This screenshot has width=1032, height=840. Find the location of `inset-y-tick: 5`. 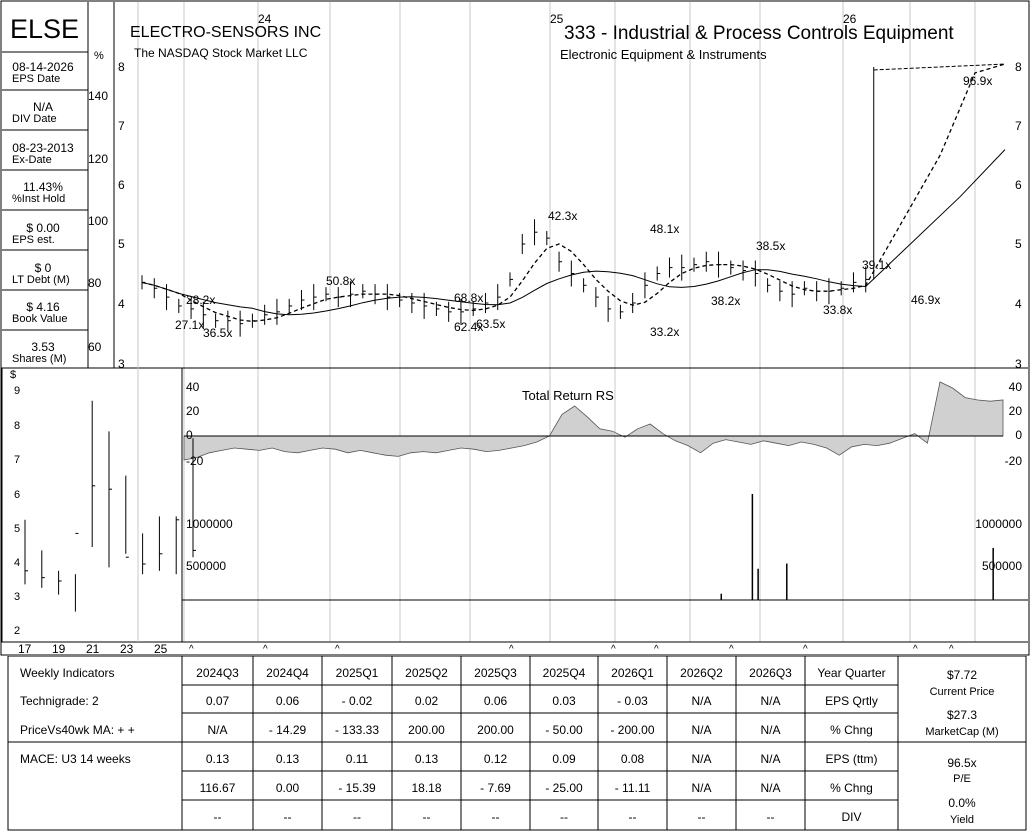

inset-y-tick: 5 is located at coordinates (17, 529).